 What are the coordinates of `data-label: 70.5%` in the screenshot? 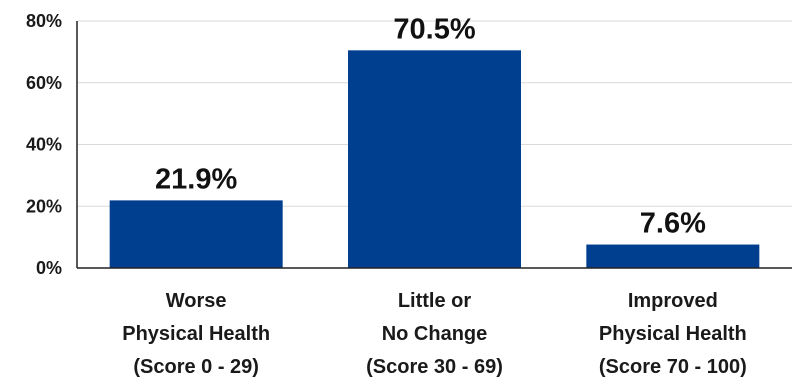 It's located at (434, 29).